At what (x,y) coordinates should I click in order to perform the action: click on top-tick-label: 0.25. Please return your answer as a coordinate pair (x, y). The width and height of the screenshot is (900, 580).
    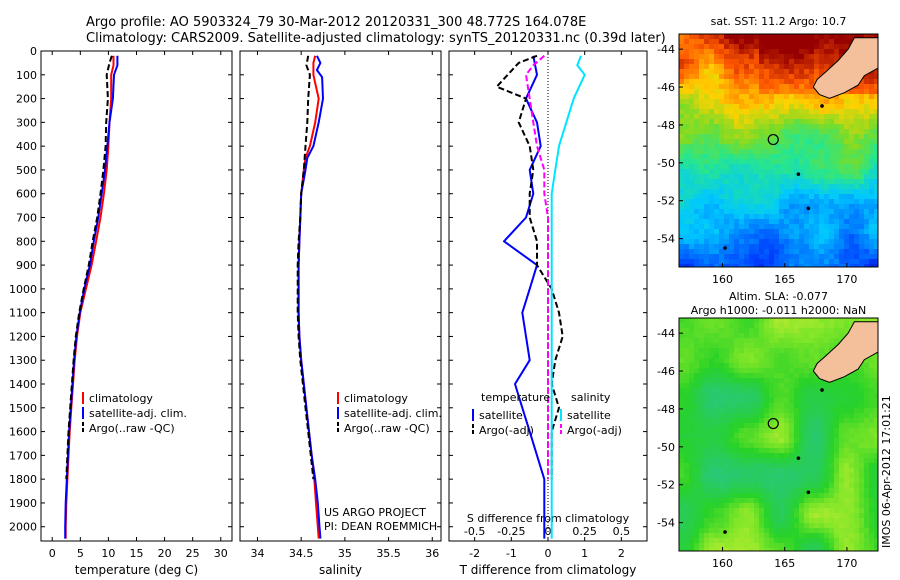
    Looking at the image, I should click on (584, 531).